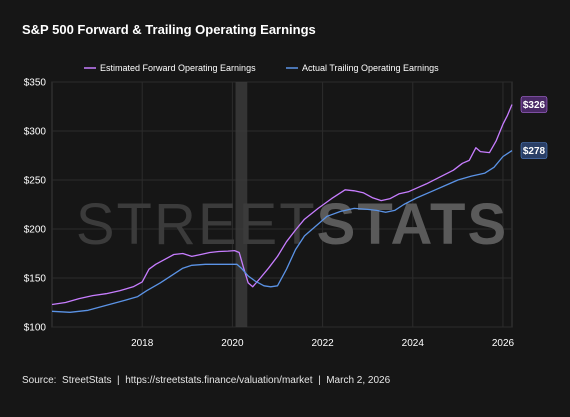 Image resolution: width=570 pixels, height=417 pixels. I want to click on watermark-part1: STREET, so click(196, 224).